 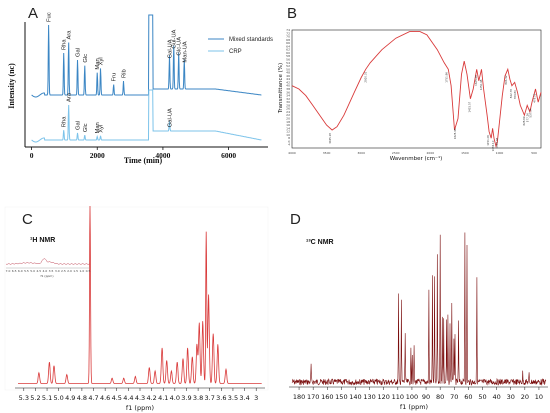 What do you see at coordinates (426, 397) in the screenshot?
I see `panel-d-x-tick-label: 90` at bounding box center [426, 397].